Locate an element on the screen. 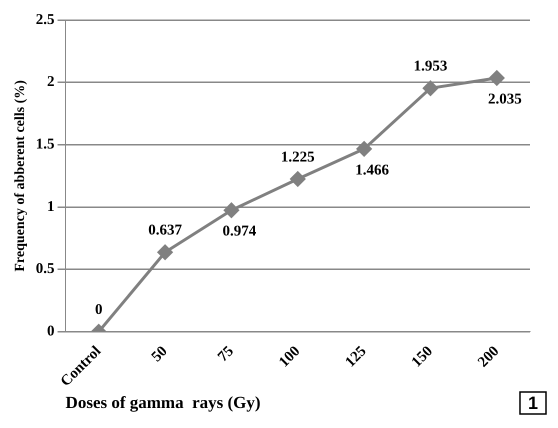  x-tick-label: 125 is located at coordinates (356, 357).